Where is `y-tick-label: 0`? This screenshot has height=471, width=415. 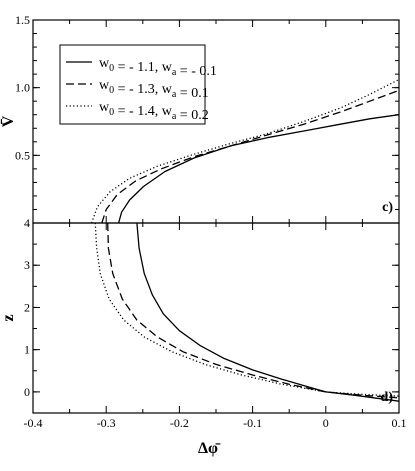 y-tick-label: 0 is located at coordinates (27, 392).